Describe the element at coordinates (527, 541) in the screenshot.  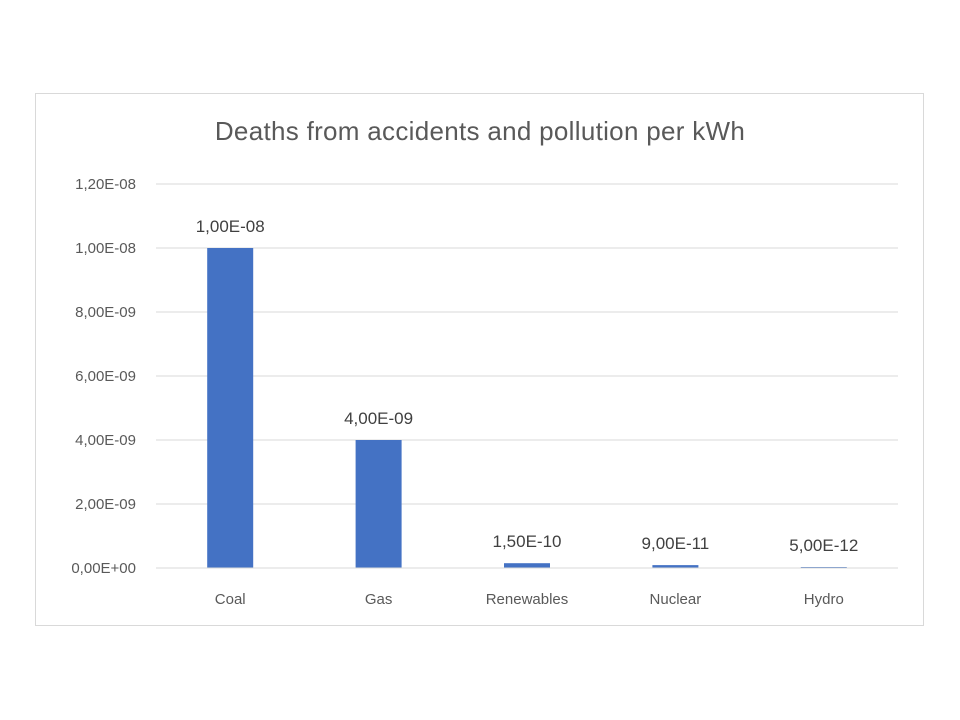
I see `data-label: 1,50E-10` at that location.